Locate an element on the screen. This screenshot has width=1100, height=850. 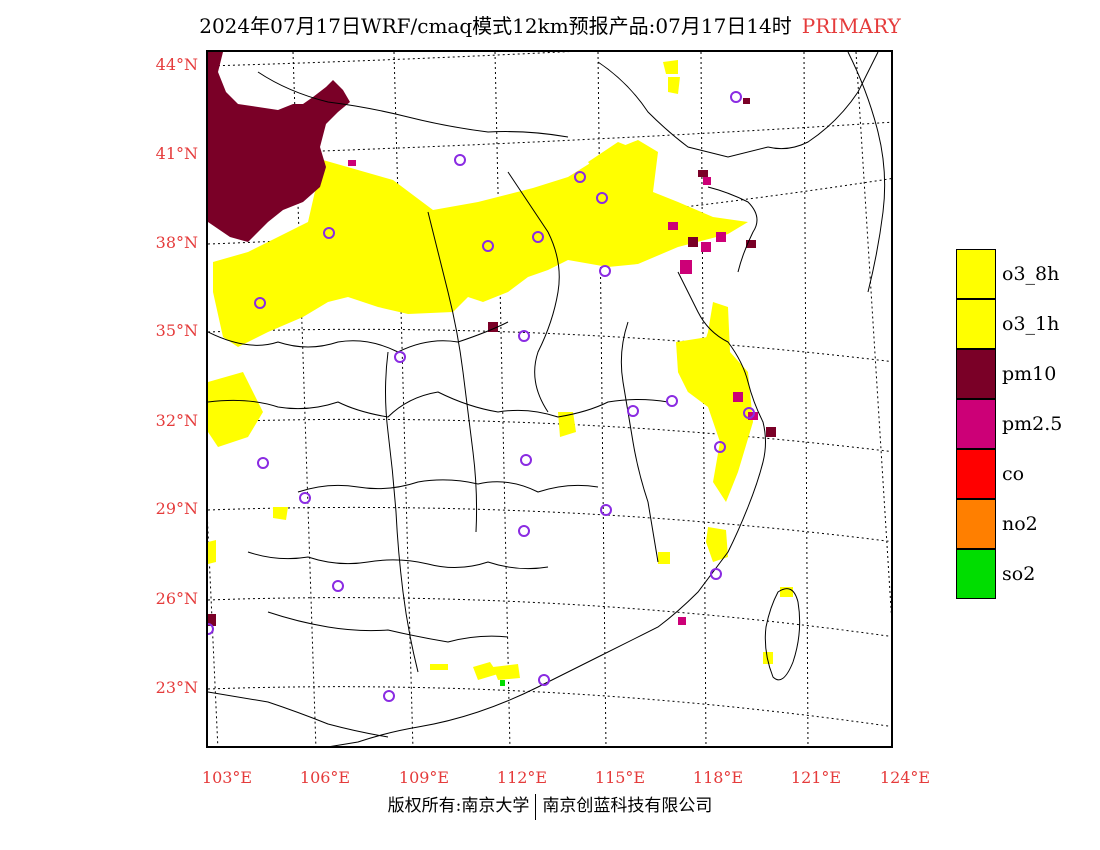
legend-label-no2: no2 is located at coordinates (1020, 524).